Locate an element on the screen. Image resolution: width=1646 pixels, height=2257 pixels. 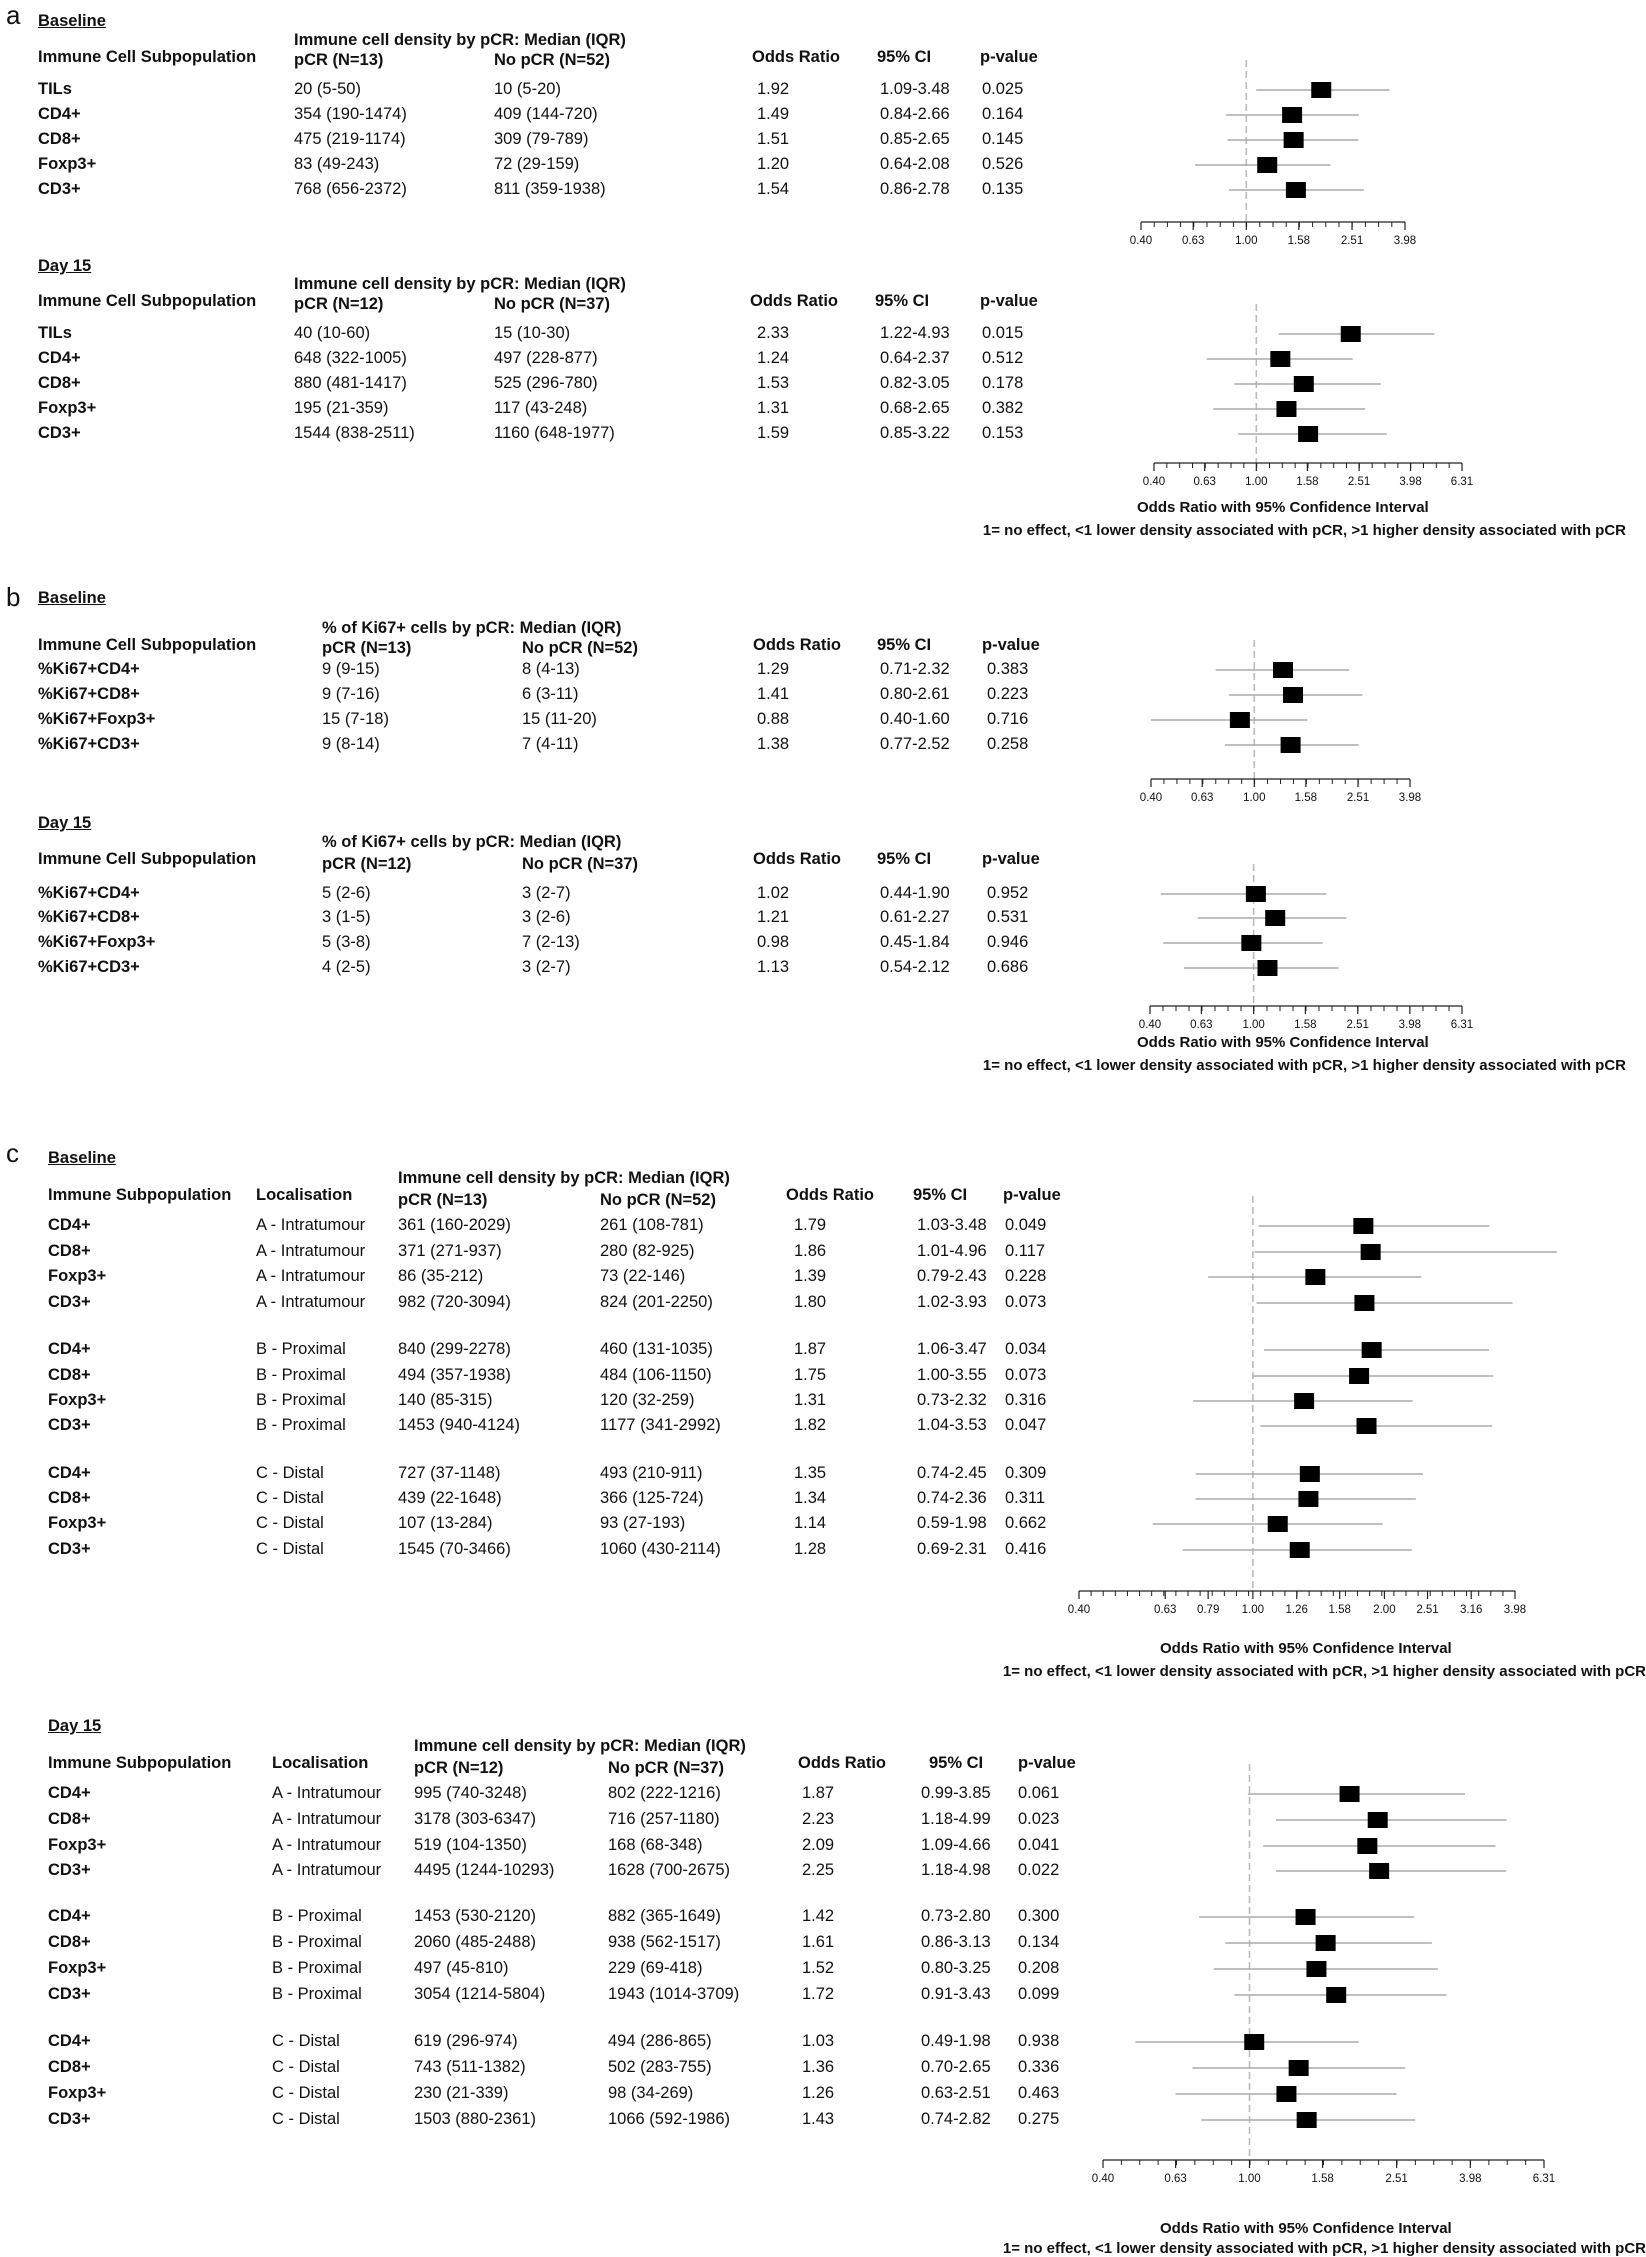
x-tick-label: 1.00 is located at coordinates (1246, 241).